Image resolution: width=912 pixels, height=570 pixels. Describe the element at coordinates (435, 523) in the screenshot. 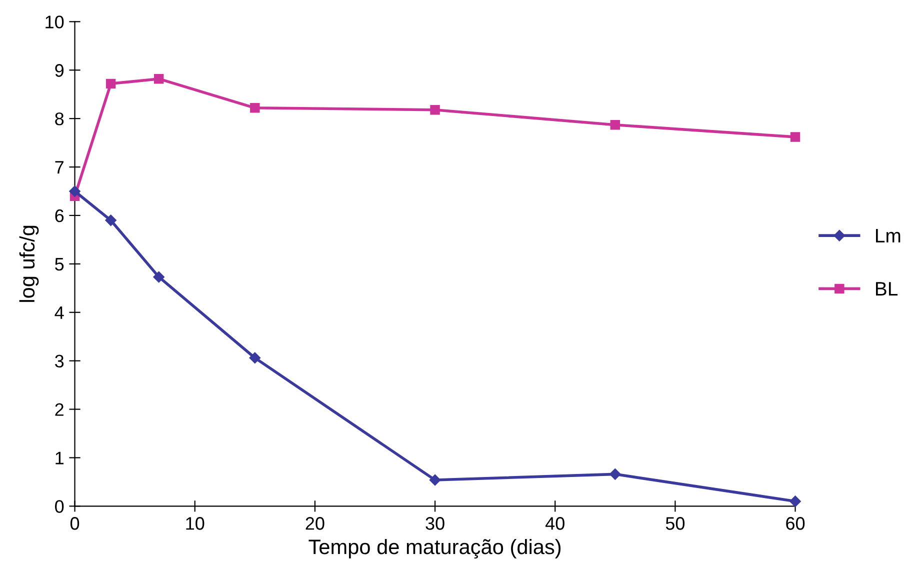

I see `x-tick-label: 30` at that location.